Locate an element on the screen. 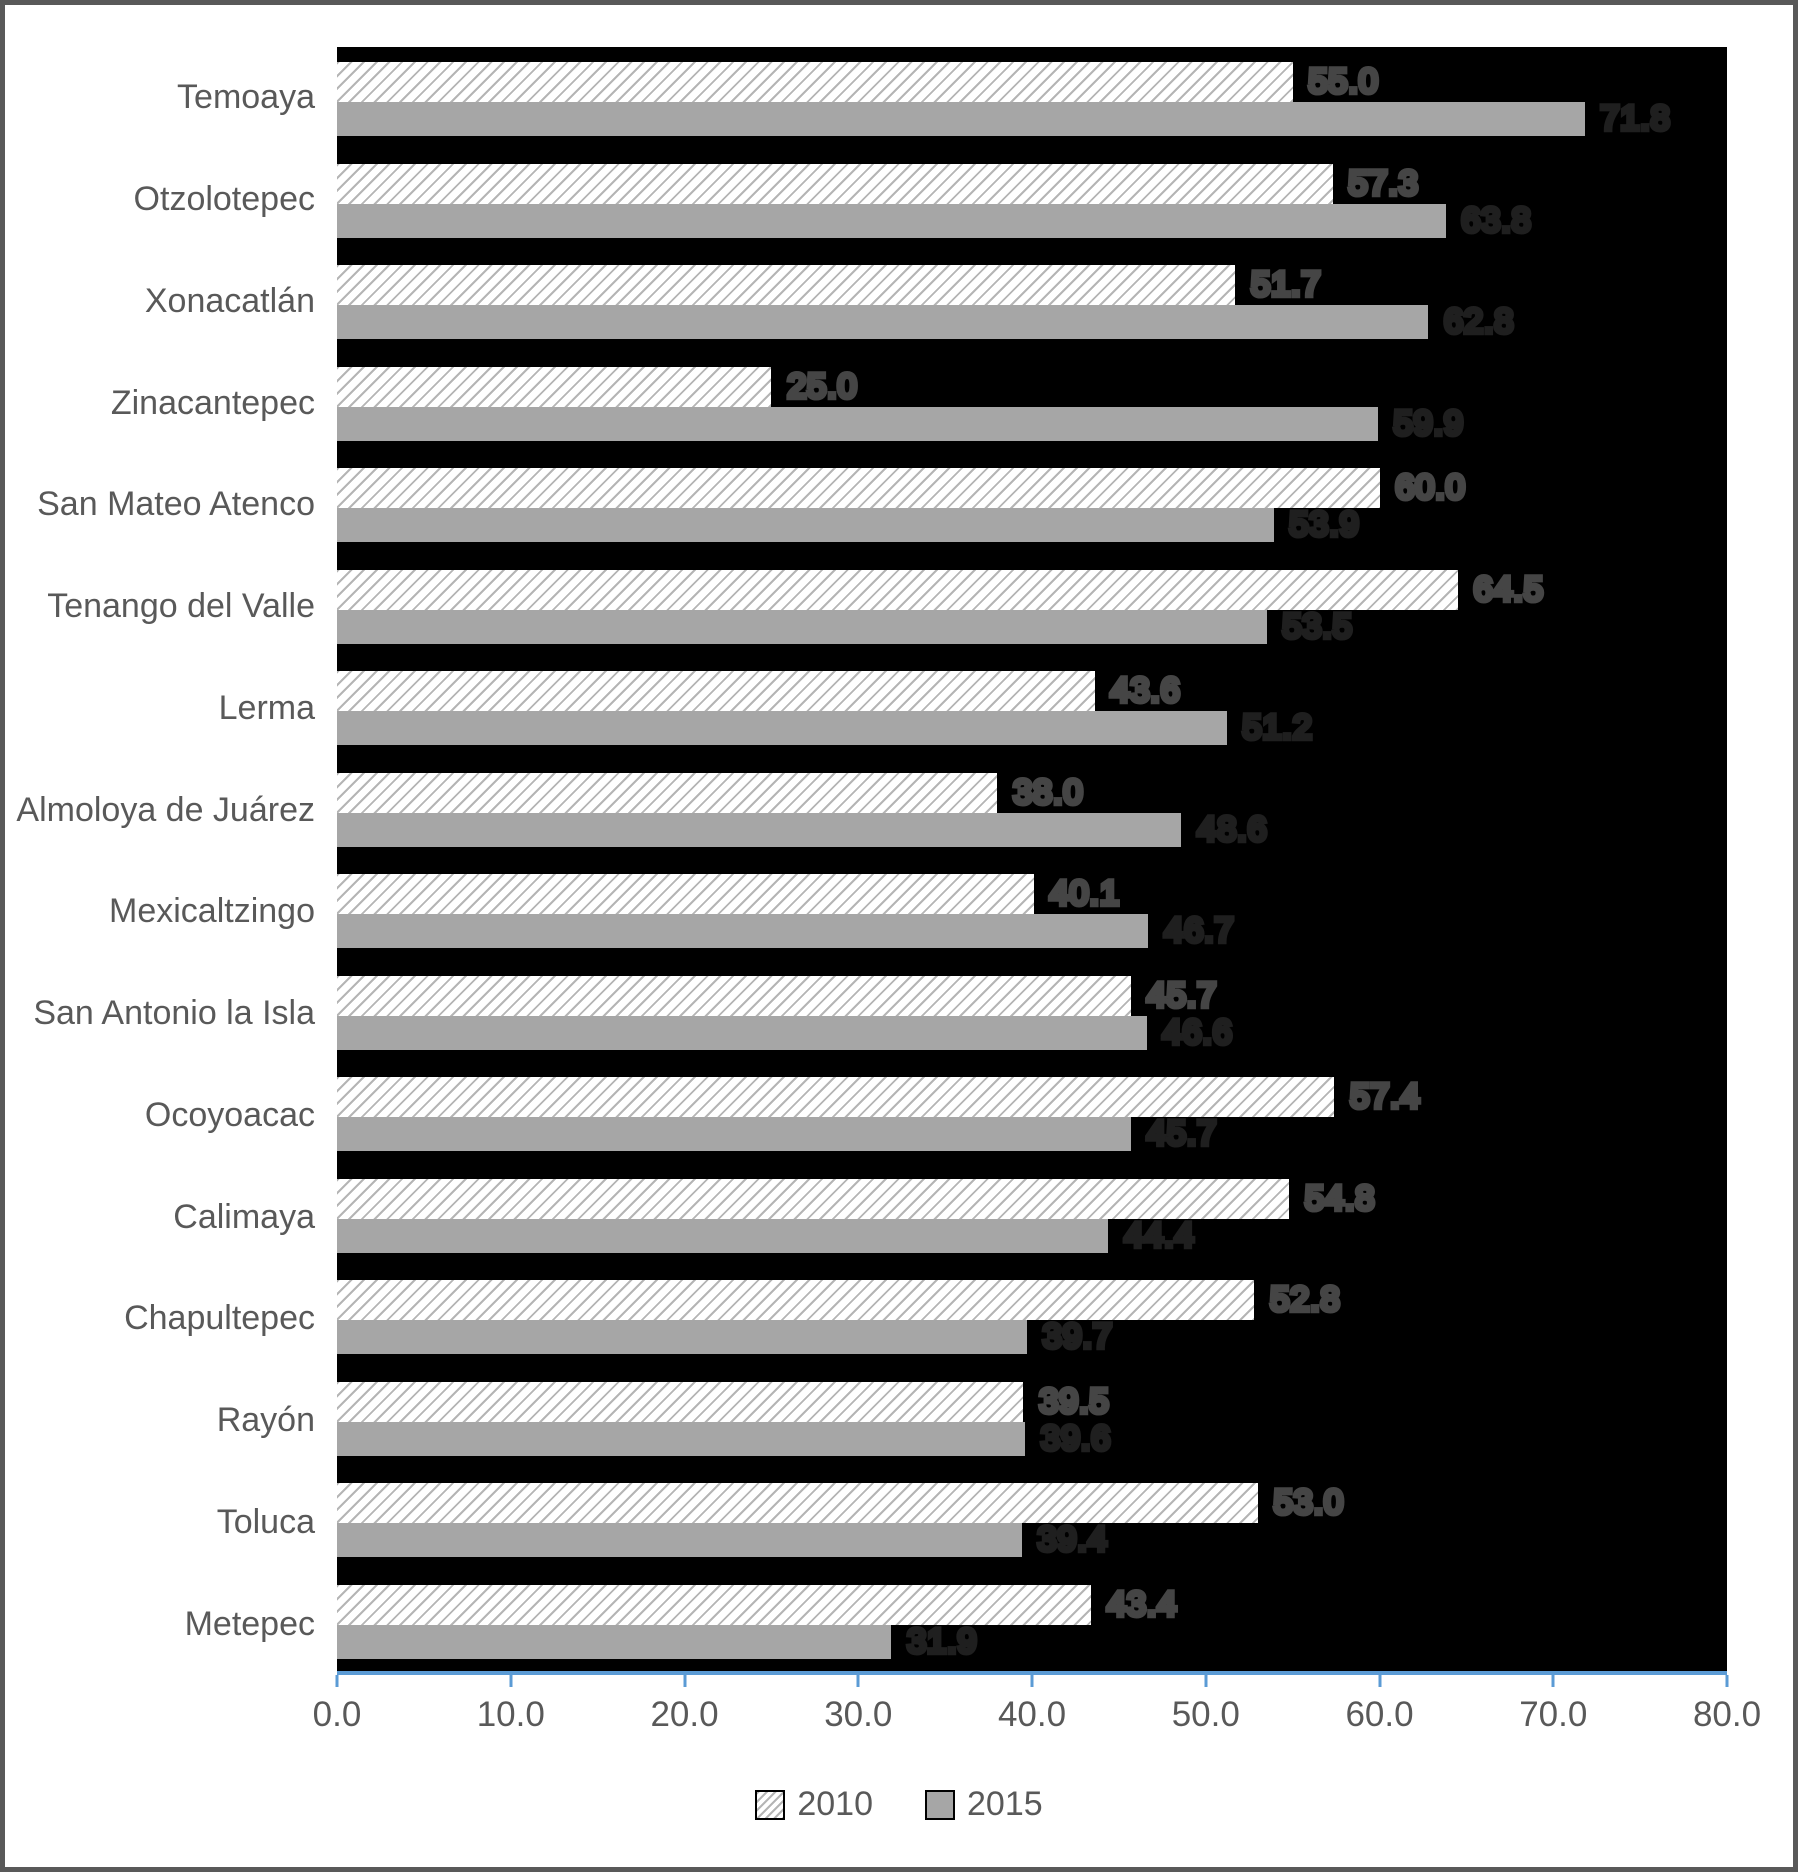 Image resolution: width=1798 pixels, height=1872 pixels. legend-label-2015: 2015 is located at coordinates (1005, 1804).